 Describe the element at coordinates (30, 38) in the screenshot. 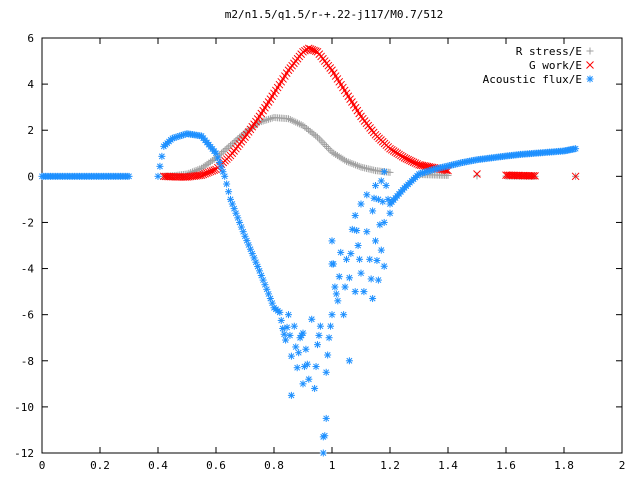

I see `y-tick-label: 6` at that location.